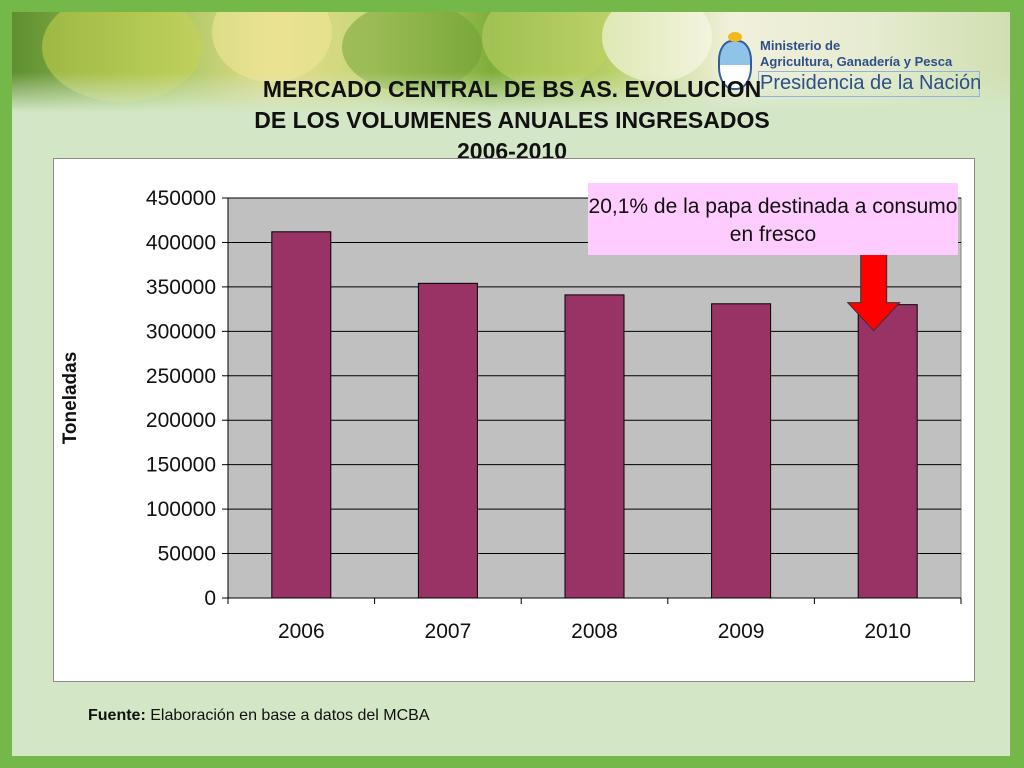 The image size is (1024, 768). I want to click on logo-line-1: Ministerio de, so click(800, 45).